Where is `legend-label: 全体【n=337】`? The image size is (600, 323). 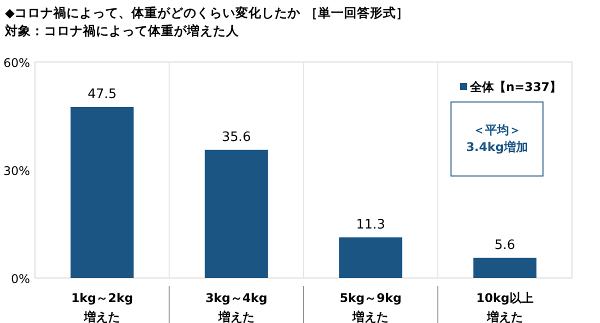
legend-label: 全体【n=337】 is located at coordinates (515, 87).